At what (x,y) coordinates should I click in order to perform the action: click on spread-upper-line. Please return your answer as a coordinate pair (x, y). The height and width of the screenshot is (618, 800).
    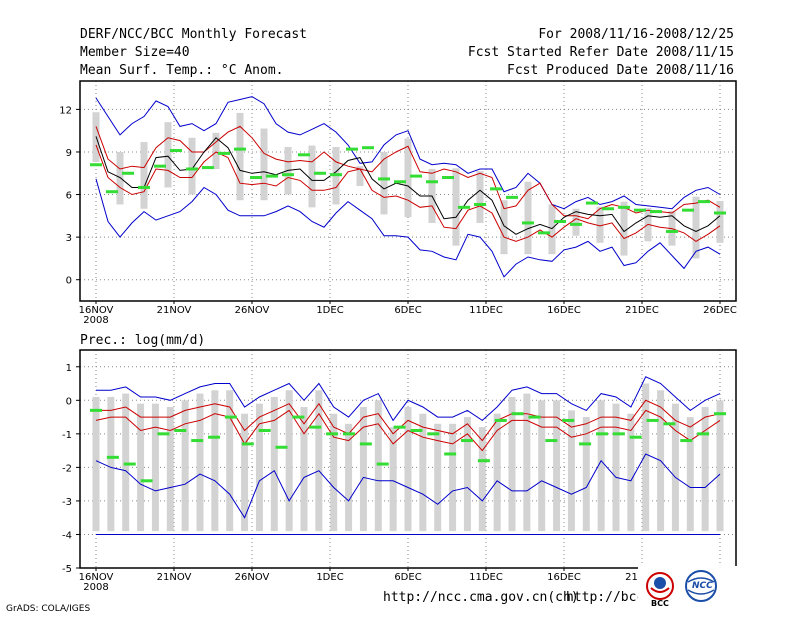
    Looking at the image, I should click on (408, 420).